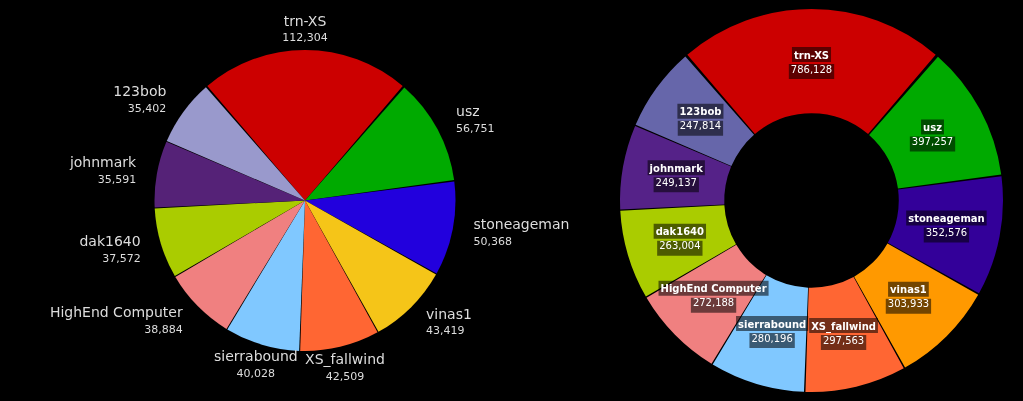 The width and height of the screenshot is (1023, 401). I want to click on data-label: 42,509, so click(345, 376).